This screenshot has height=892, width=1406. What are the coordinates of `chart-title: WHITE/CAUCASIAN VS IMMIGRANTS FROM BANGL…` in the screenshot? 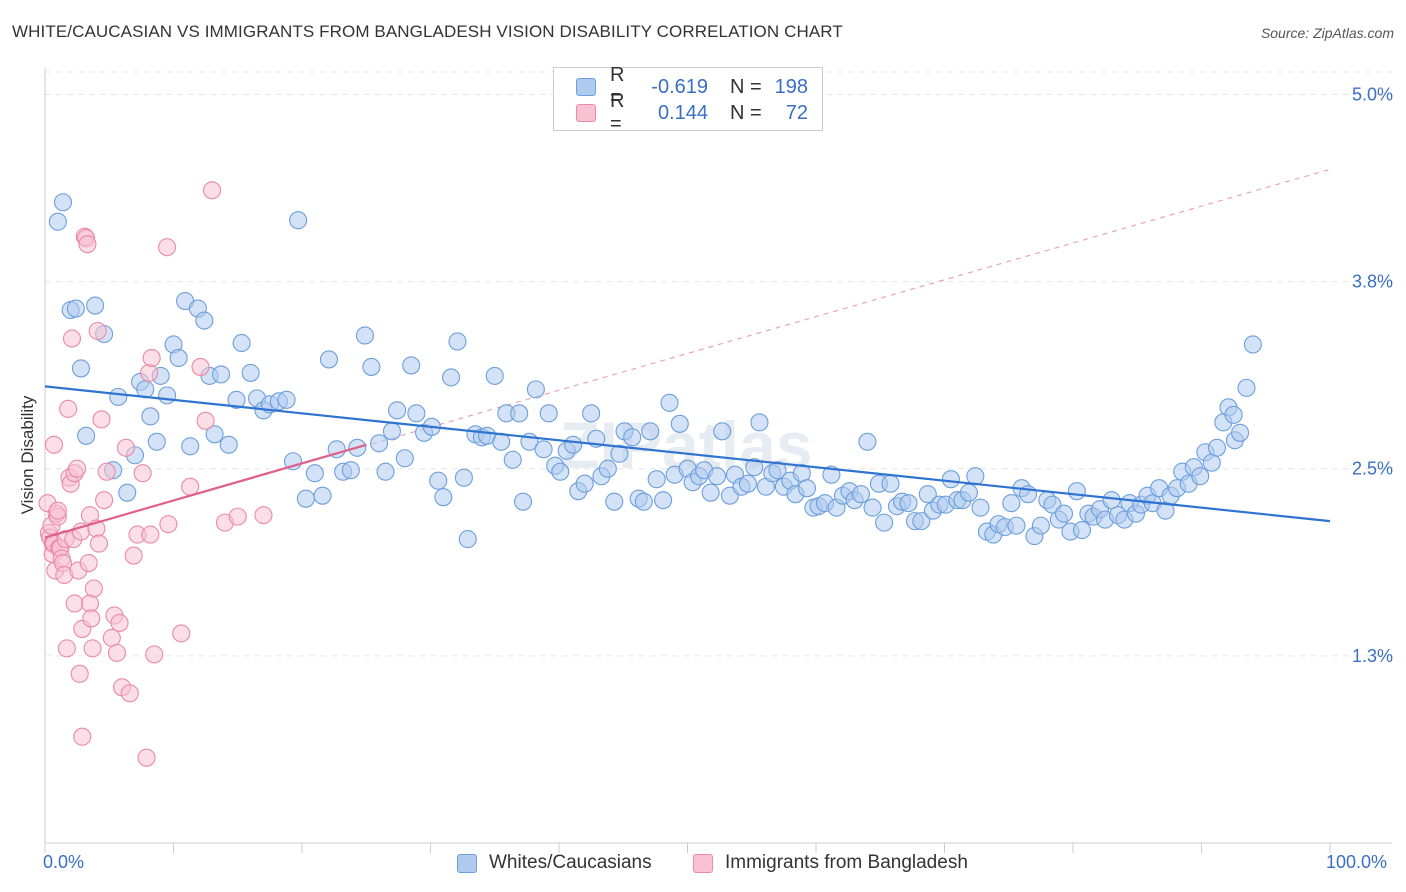 It's located at (427, 31).